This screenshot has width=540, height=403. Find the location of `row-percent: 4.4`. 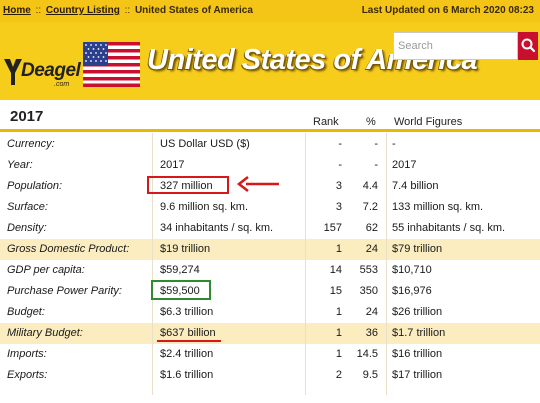

row-percent: 4.4 is located at coordinates (370, 186).